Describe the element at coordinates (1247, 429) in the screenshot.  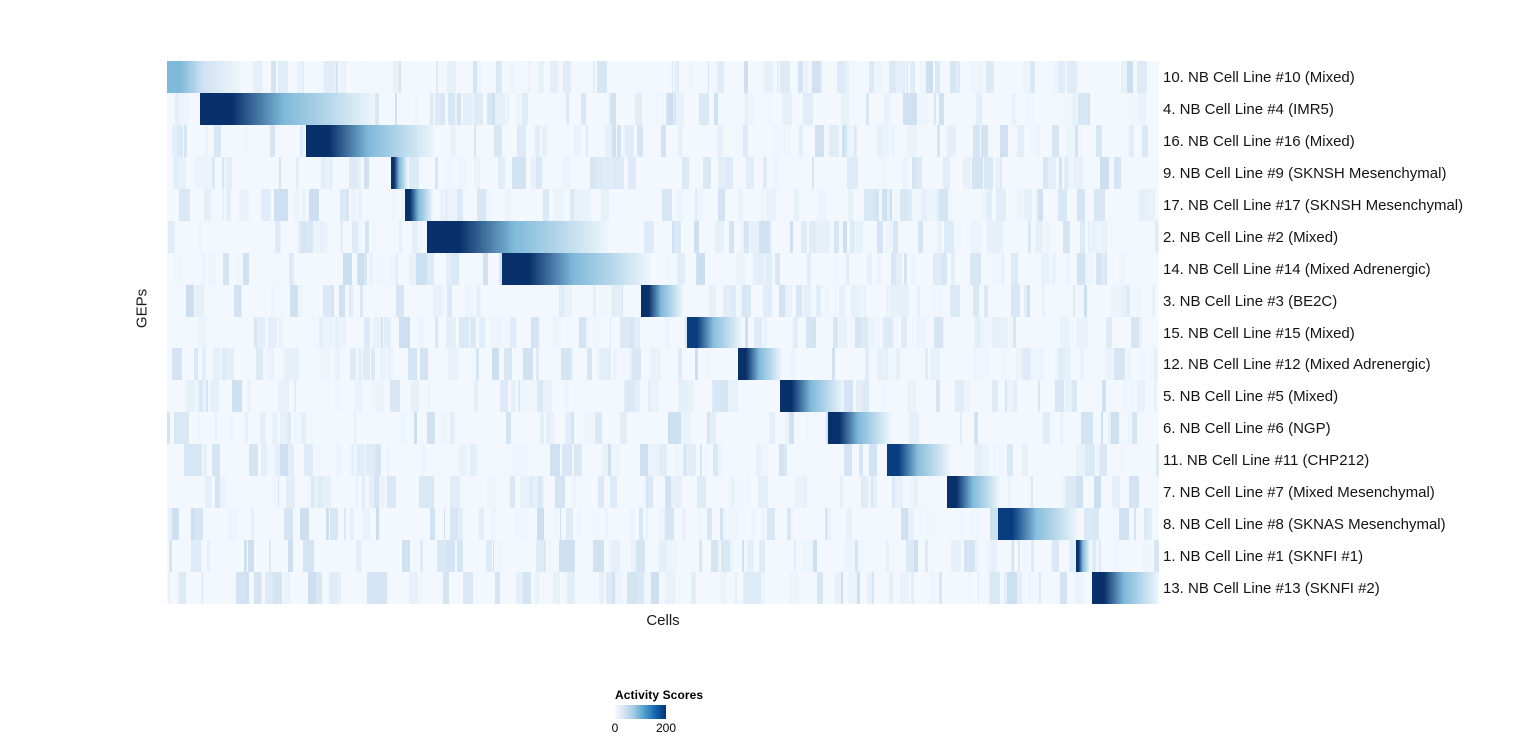
I see `row-label: 6. NB Cell Line #6 (NGP)` at that location.